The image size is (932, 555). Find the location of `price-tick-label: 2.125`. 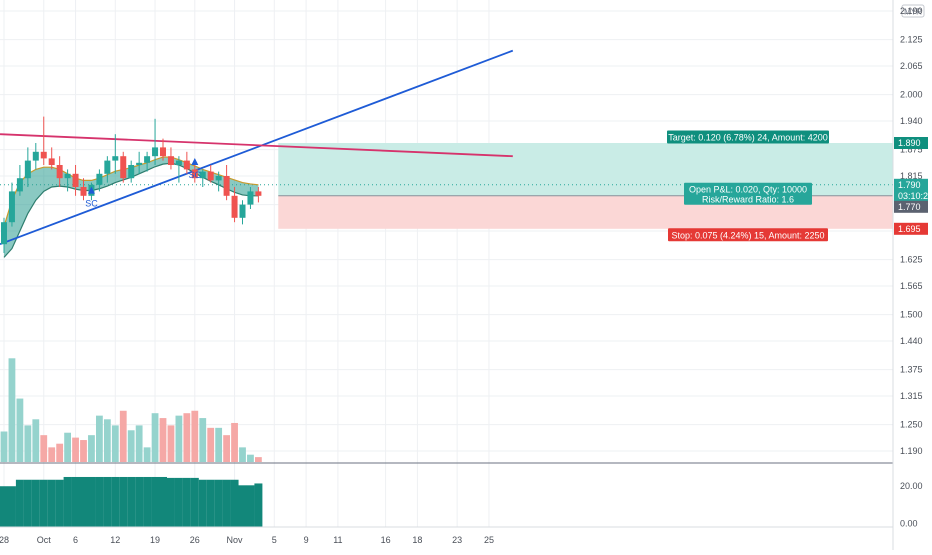

price-tick-label: 2.125 is located at coordinates (911, 40).